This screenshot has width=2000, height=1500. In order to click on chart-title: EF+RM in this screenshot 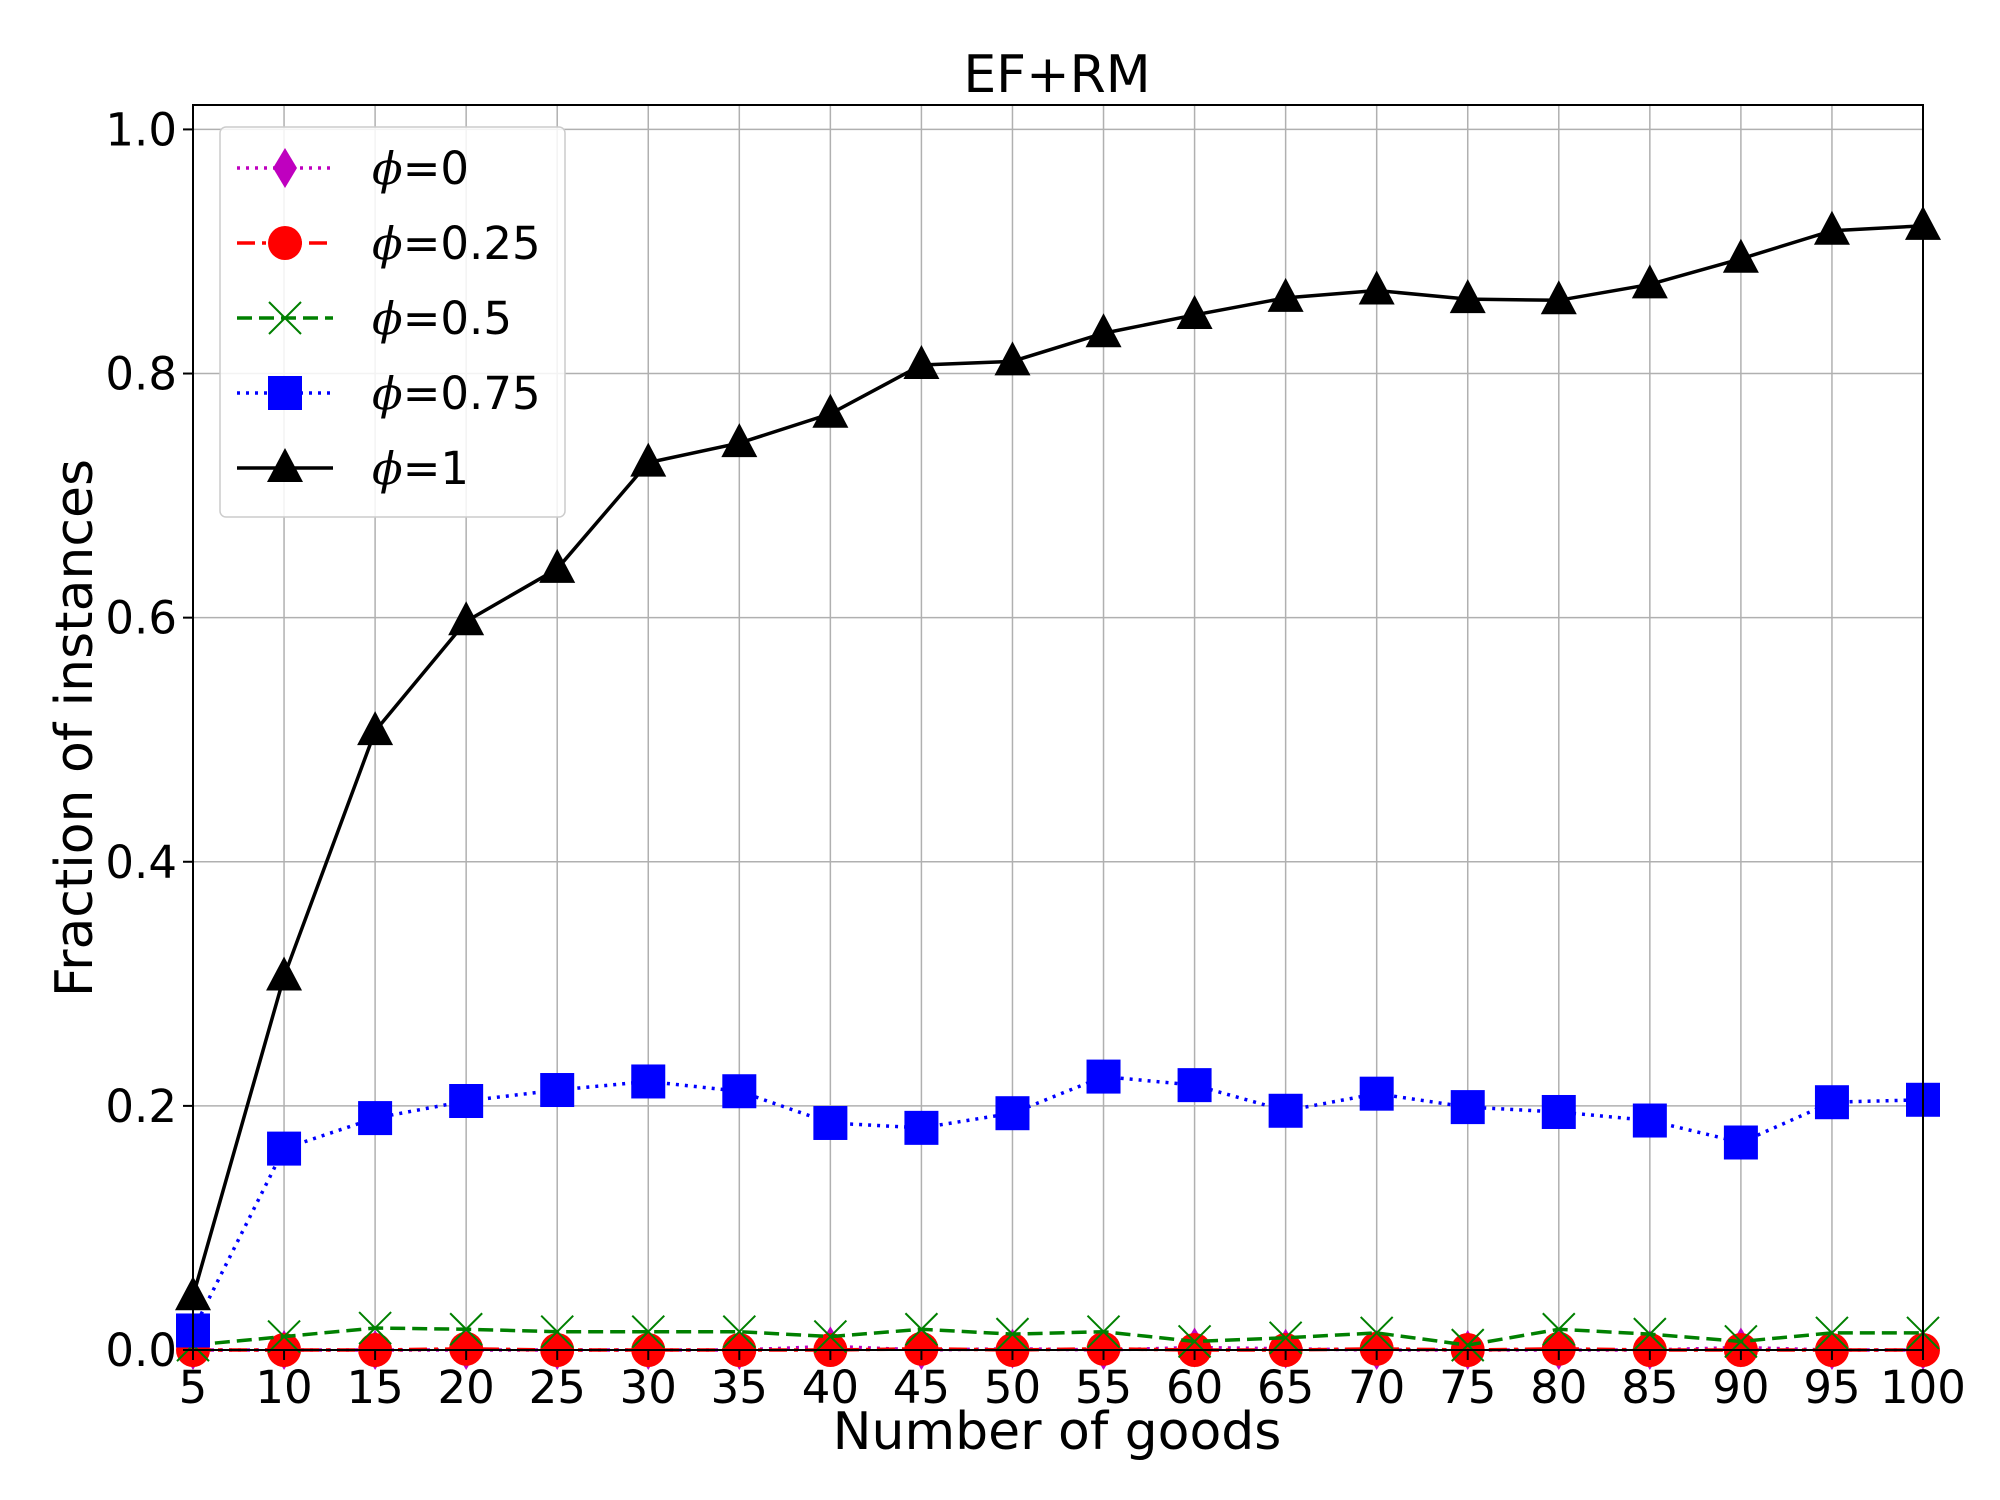, I will do `click(1056, 75)`.